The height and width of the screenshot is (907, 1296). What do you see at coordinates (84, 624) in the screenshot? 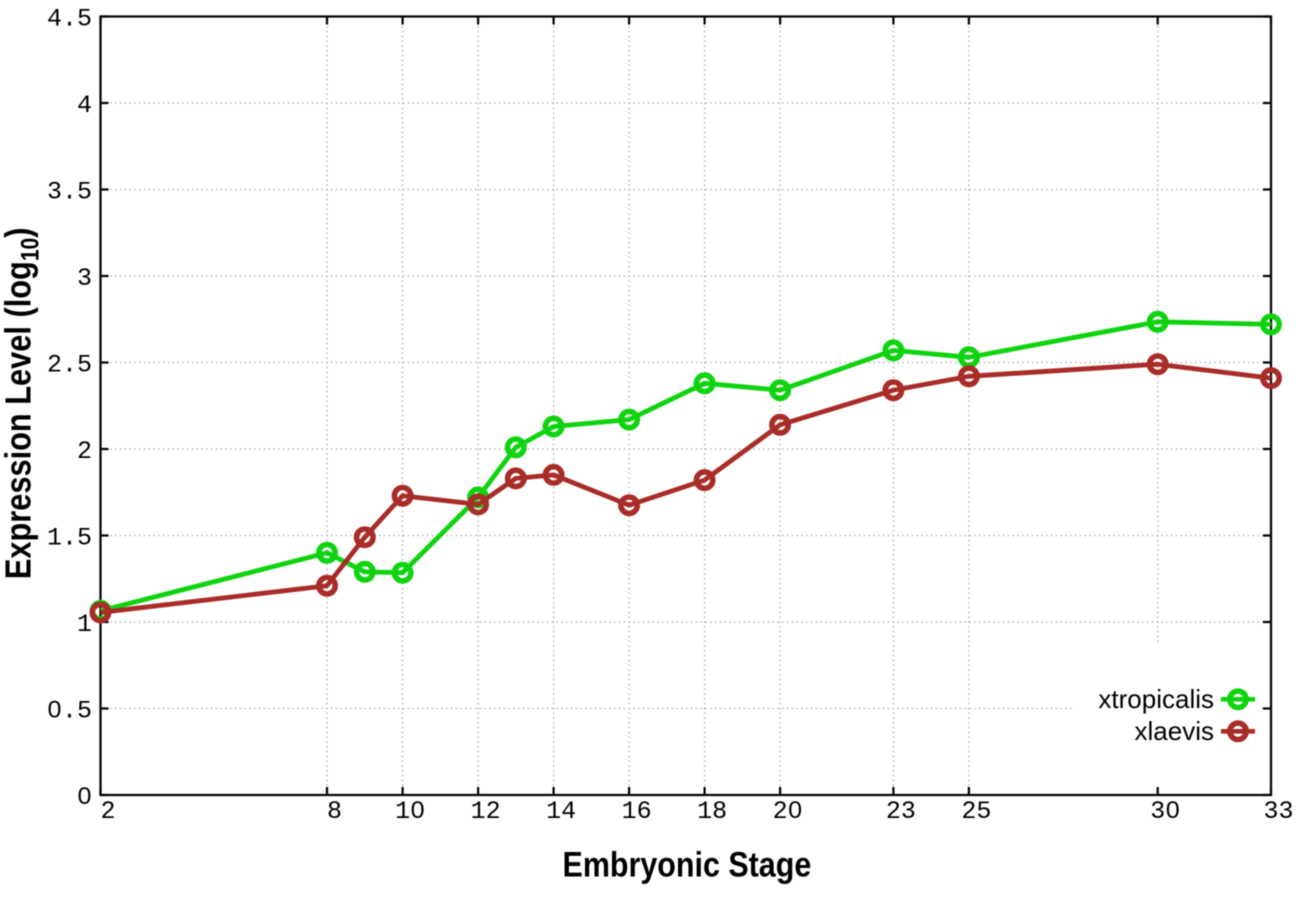
I see `svg-text: 1` at bounding box center [84, 624].